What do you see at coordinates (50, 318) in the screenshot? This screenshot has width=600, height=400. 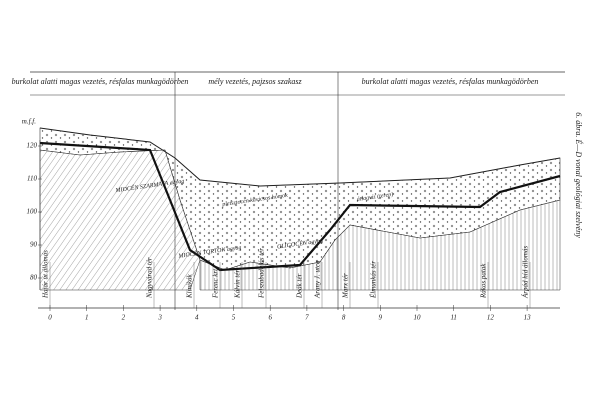 I see `x-tick-label: 0` at bounding box center [50, 318].